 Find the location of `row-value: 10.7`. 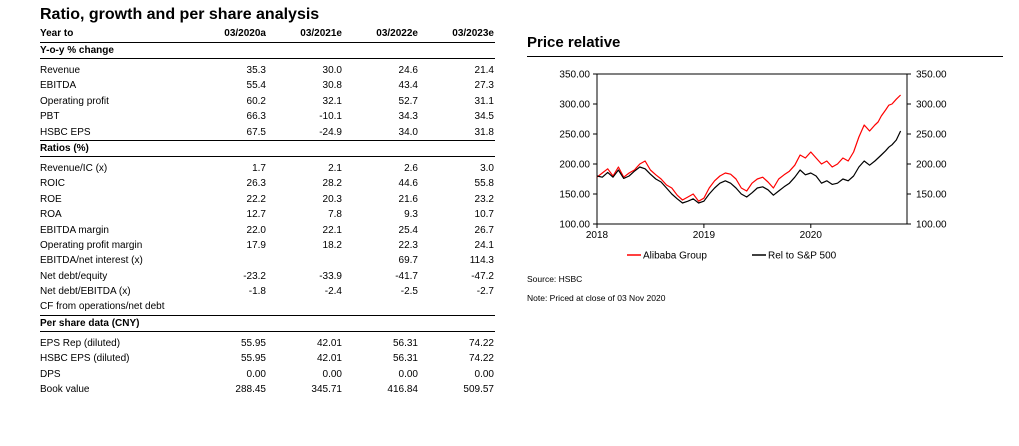

row-value: 10.7 is located at coordinates (484, 215).